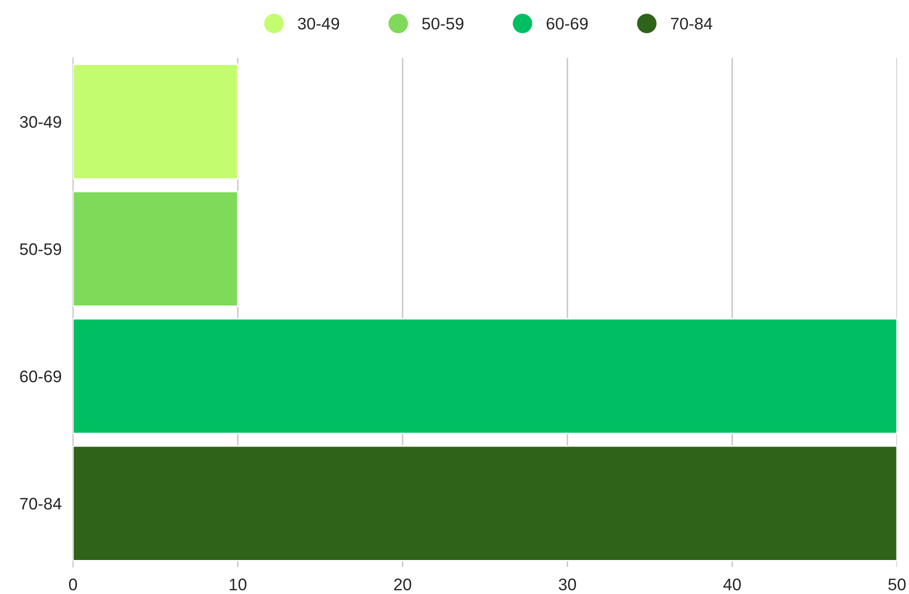 The height and width of the screenshot is (594, 909). Describe the element at coordinates (403, 584) in the screenshot. I see `x-tick-label: 20` at that location.